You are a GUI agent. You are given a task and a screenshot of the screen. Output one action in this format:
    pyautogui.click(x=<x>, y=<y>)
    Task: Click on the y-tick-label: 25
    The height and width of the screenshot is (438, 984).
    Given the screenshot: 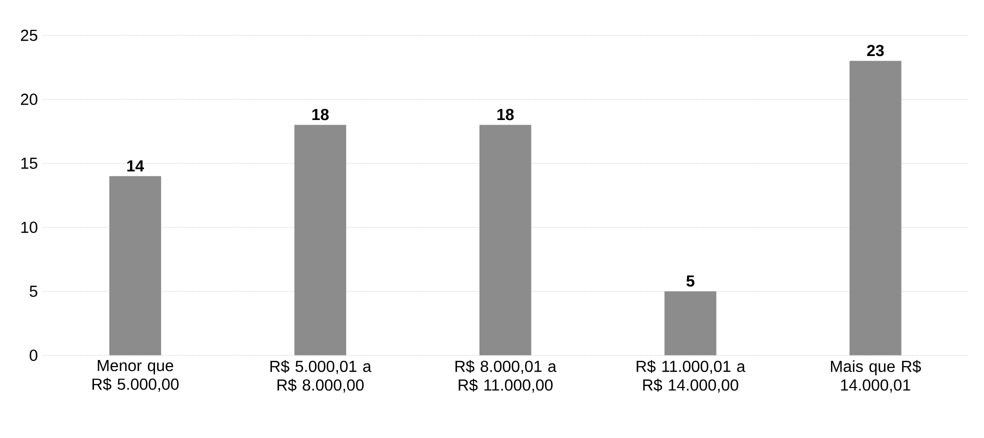 What is the action you would take?
    pyautogui.click(x=29, y=35)
    